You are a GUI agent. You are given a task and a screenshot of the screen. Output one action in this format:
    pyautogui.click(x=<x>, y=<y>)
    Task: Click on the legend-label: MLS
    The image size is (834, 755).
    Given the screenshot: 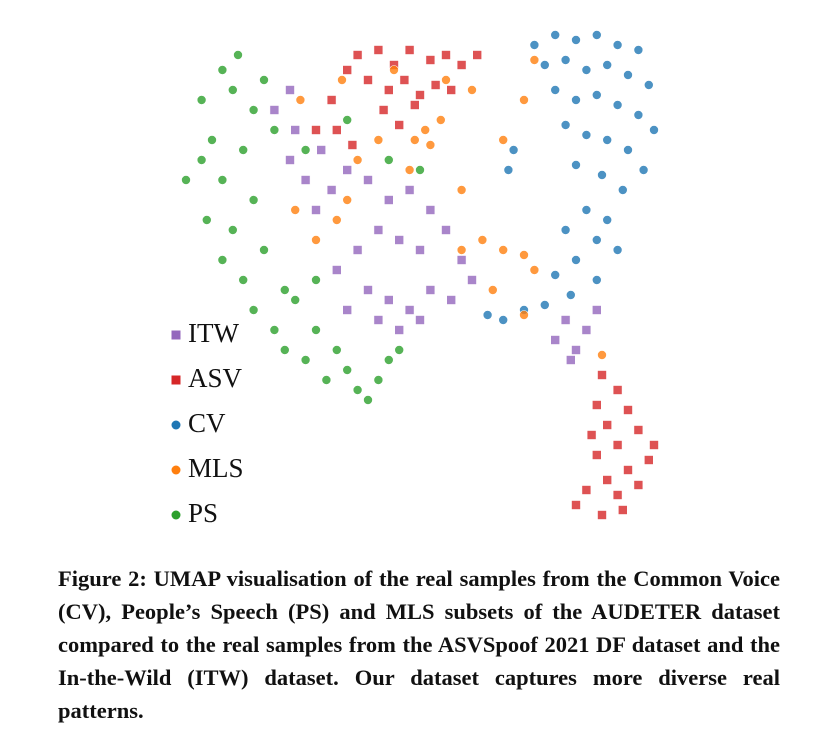 What is the action you would take?
    pyautogui.click(x=216, y=468)
    